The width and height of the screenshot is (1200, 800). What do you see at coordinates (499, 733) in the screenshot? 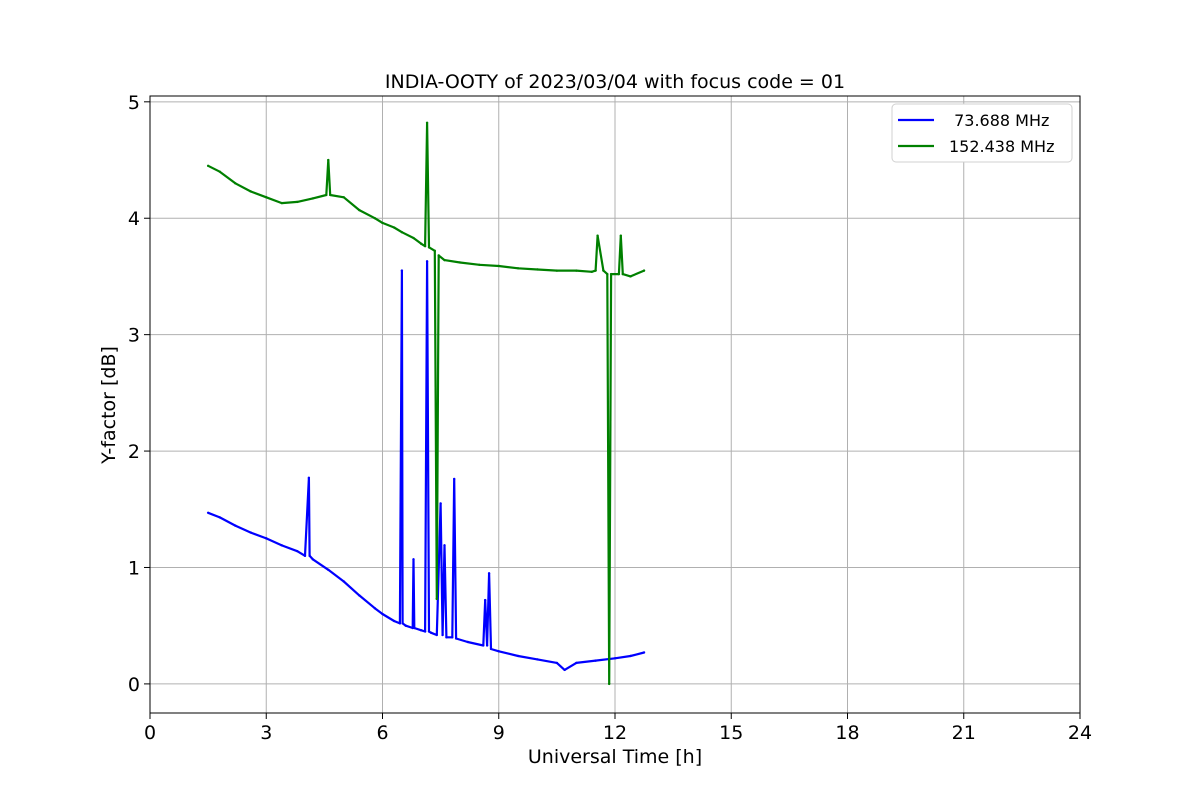
I see `x-tick-label: 9` at bounding box center [499, 733].